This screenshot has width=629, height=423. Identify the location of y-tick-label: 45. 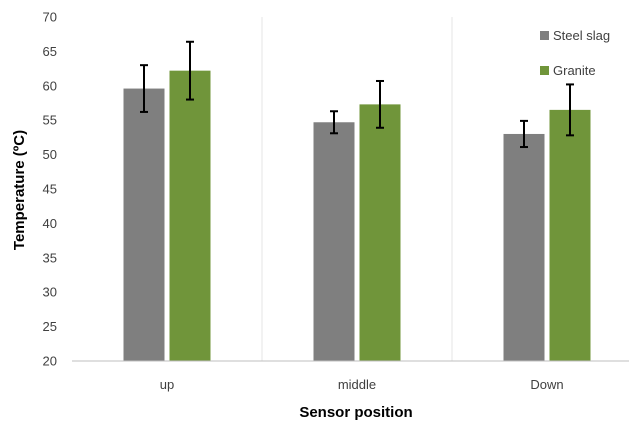
(50, 189).